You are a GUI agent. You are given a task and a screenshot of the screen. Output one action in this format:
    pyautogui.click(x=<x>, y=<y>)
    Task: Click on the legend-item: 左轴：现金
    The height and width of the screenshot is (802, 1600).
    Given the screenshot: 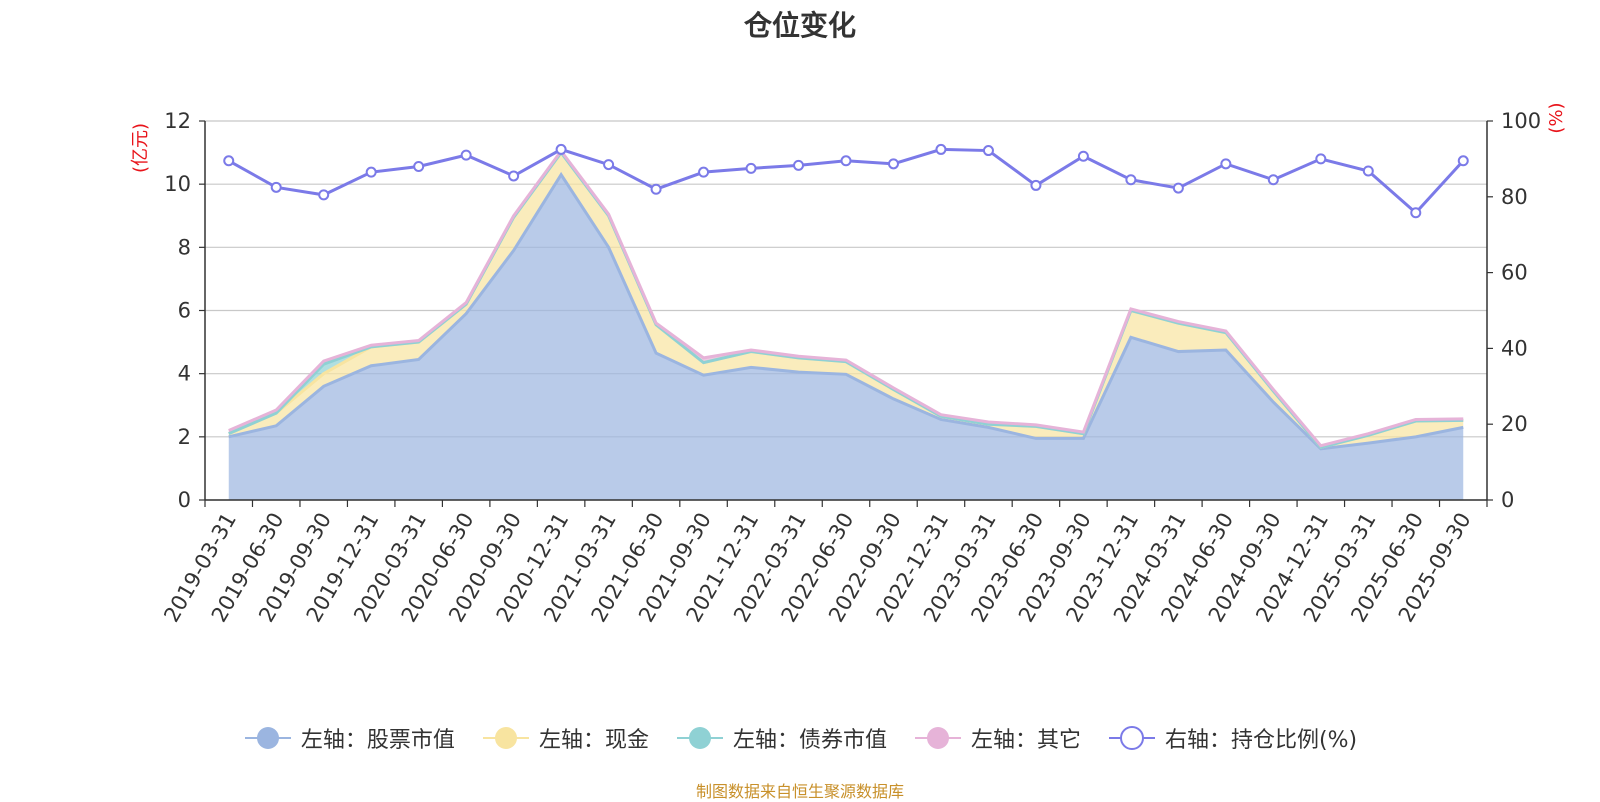 What is the action you would take?
    pyautogui.click(x=565, y=738)
    